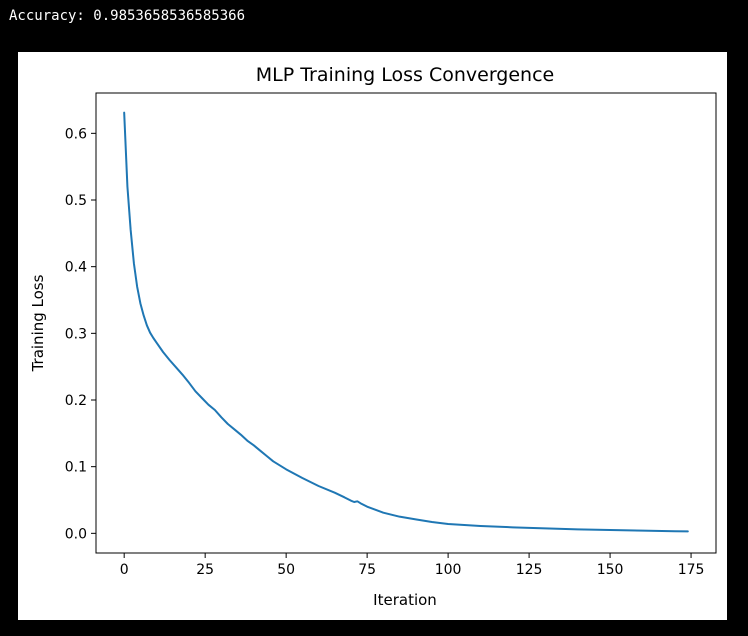  What do you see at coordinates (610, 570) in the screenshot?
I see `x-tick-label: 150` at bounding box center [610, 570].